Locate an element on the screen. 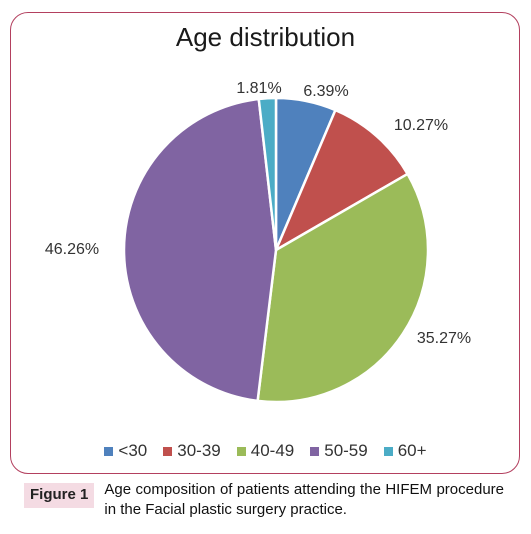 The width and height of the screenshot is (531, 534). chart-title: Age distribution is located at coordinates (265, 37).